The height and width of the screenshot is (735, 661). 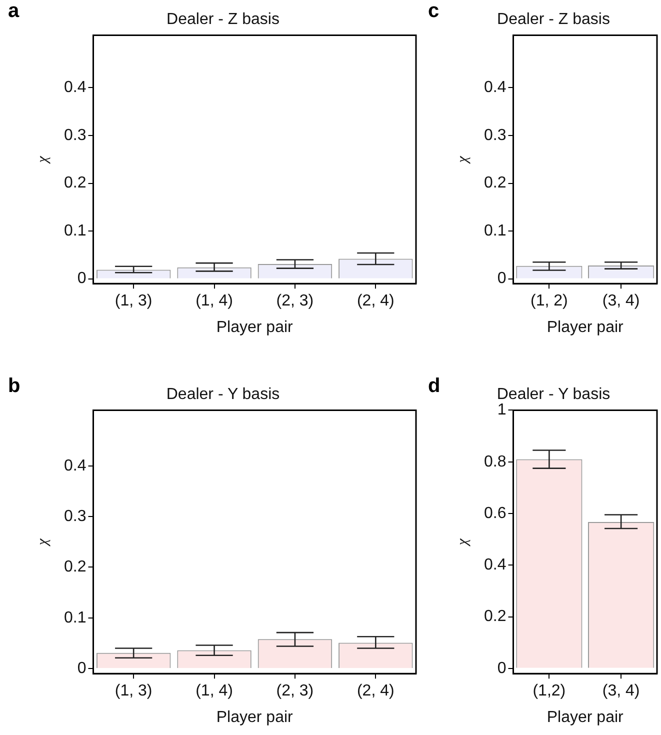 I want to click on y-tick-label: 0.8, so click(x=495, y=461).